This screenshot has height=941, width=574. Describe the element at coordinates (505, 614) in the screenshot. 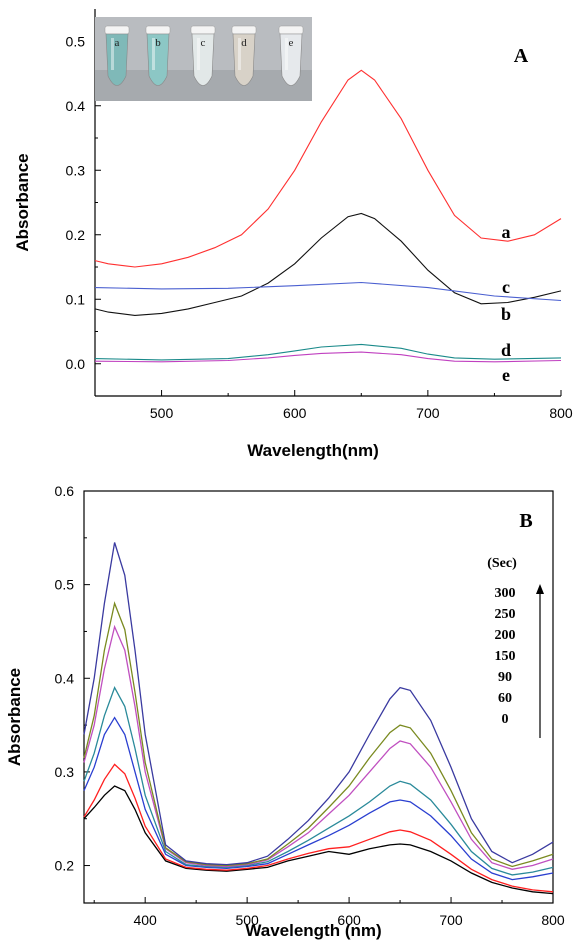

I see `legend-entry-250: 250` at that location.